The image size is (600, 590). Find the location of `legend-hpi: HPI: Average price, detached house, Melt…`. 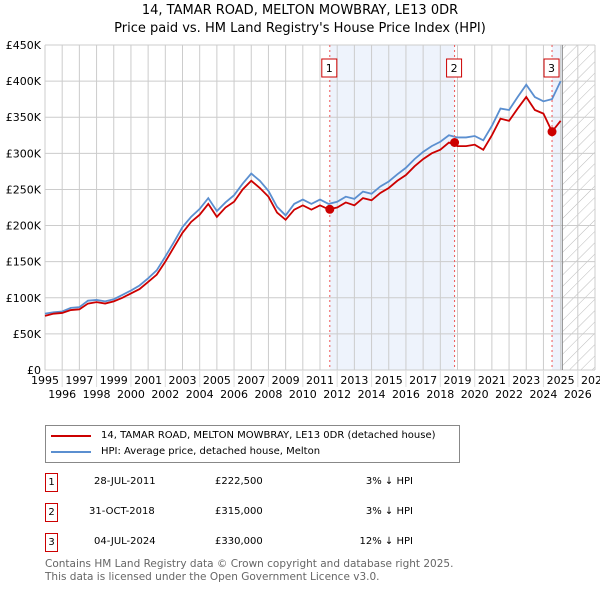

legend-hpi: HPI: Average price, detached house, Melt… is located at coordinates (211, 451).